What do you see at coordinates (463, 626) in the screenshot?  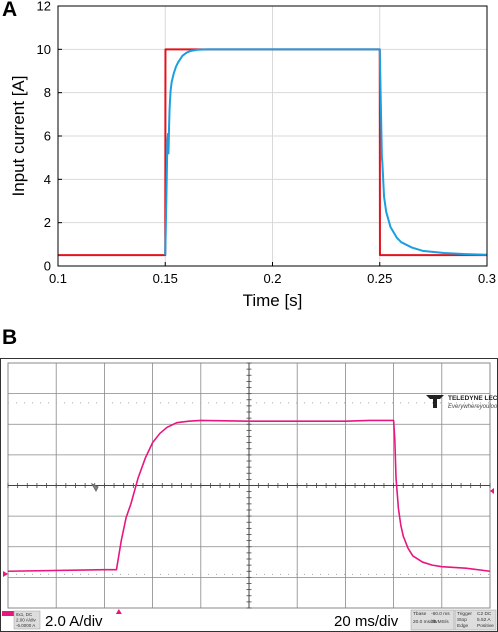 I see `trigger-box-line: Edge` at bounding box center [463, 626].